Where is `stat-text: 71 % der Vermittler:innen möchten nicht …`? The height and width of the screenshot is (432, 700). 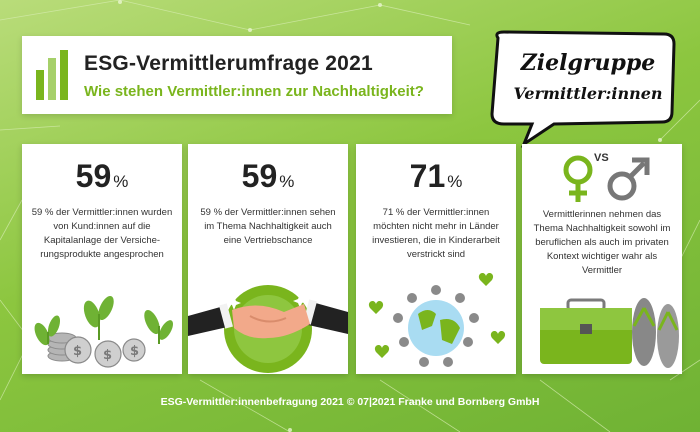 stat-text: 71 % der Vermittler:innen möchten nicht … is located at coordinates (436, 233).